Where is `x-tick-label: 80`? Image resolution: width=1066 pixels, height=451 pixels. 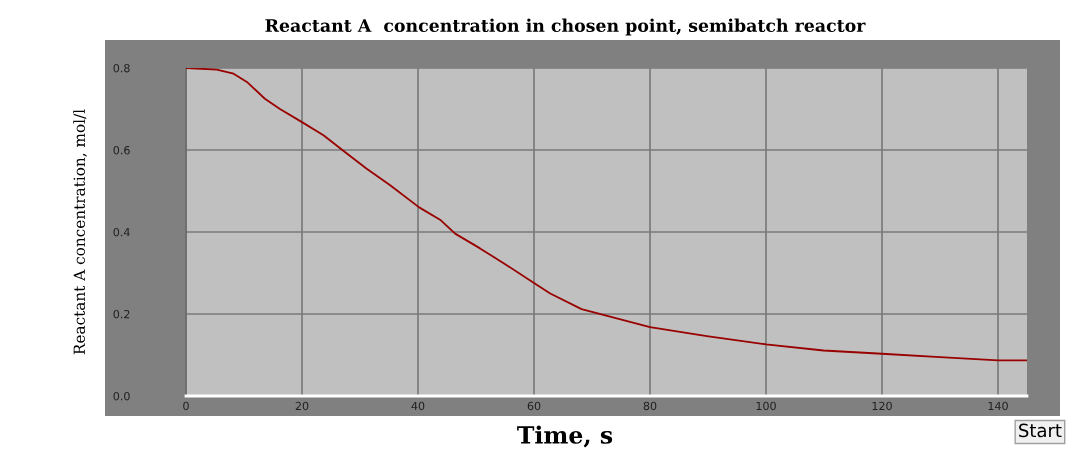 x-tick-label: 80 is located at coordinates (650, 406).